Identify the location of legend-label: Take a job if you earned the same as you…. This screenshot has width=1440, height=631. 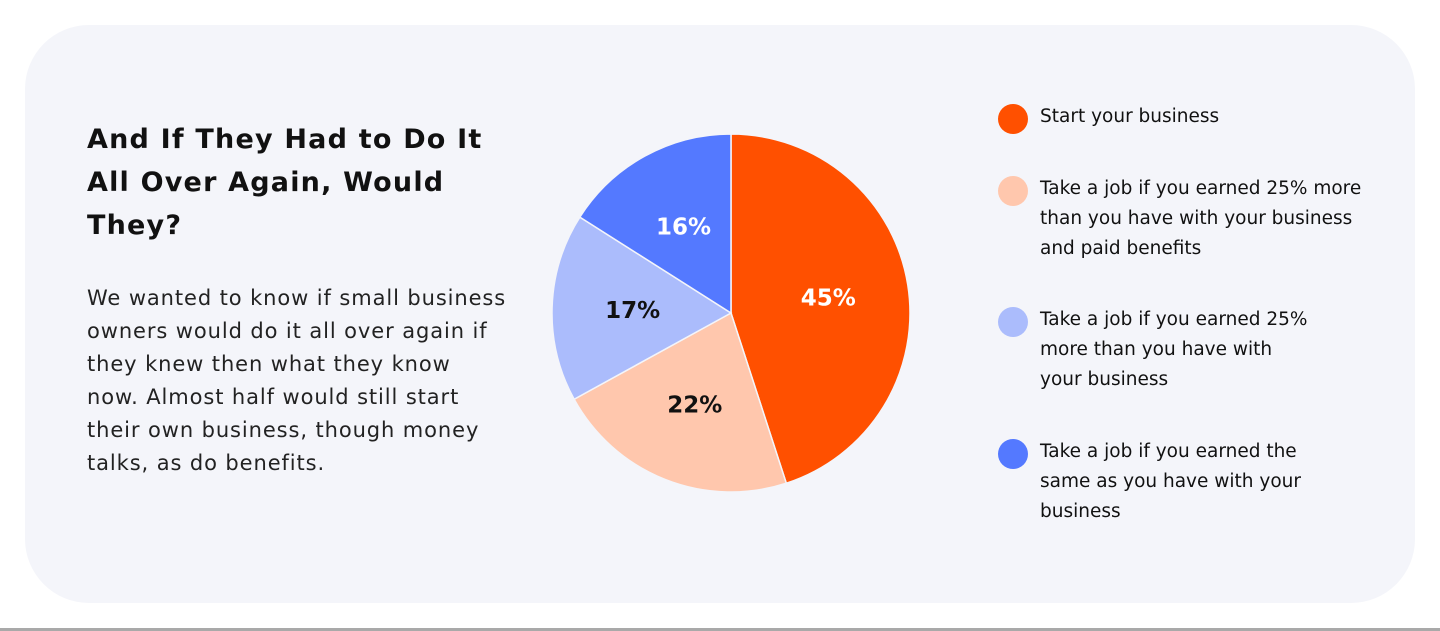
(1170, 481).